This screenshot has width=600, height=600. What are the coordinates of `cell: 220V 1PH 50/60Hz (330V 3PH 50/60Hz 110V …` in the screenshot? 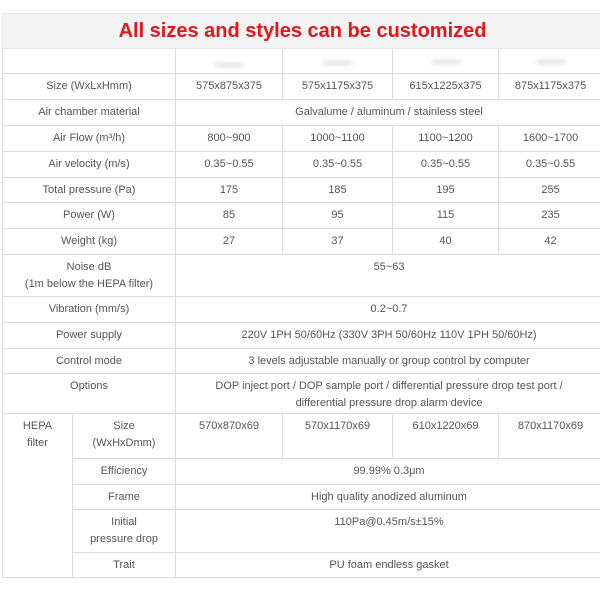 It's located at (387, 335).